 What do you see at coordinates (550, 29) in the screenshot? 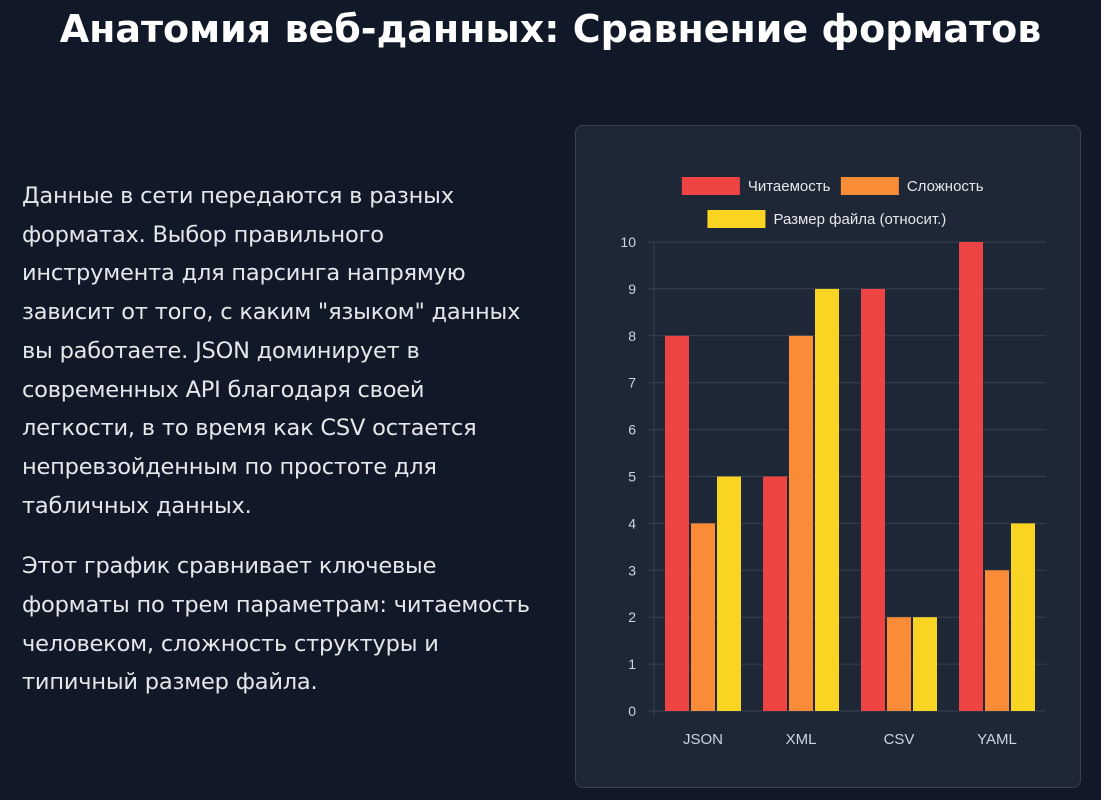
I see `page-title: Анатомия веб-данных: Сравнение форматов` at bounding box center [550, 29].